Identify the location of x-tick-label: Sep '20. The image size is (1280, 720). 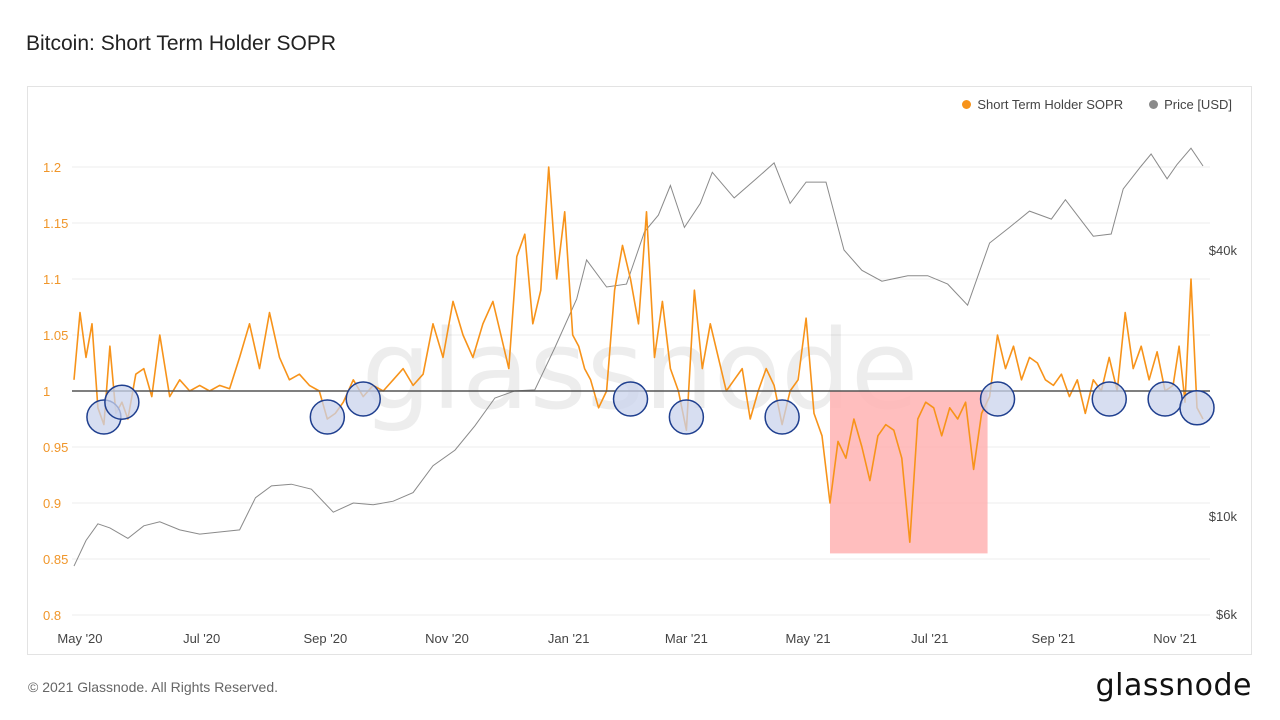
(325, 638).